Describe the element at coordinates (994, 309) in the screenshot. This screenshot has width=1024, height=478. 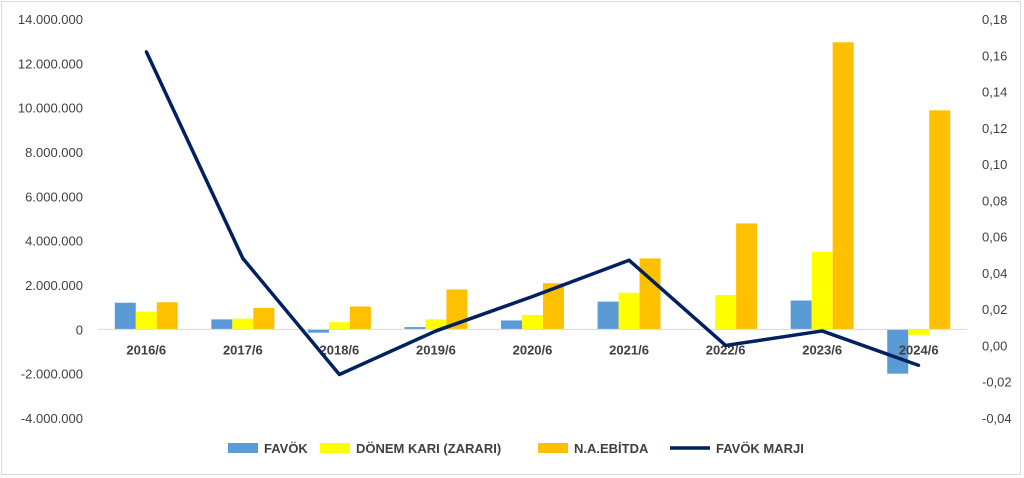
I see `y-right-tick-label: 0,02` at that location.